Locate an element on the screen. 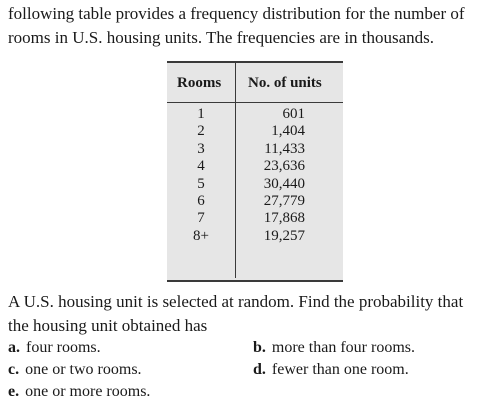 Image resolution: width=504 pixels, height=403 pixels. cell-rooms: 1 is located at coordinates (201, 114).